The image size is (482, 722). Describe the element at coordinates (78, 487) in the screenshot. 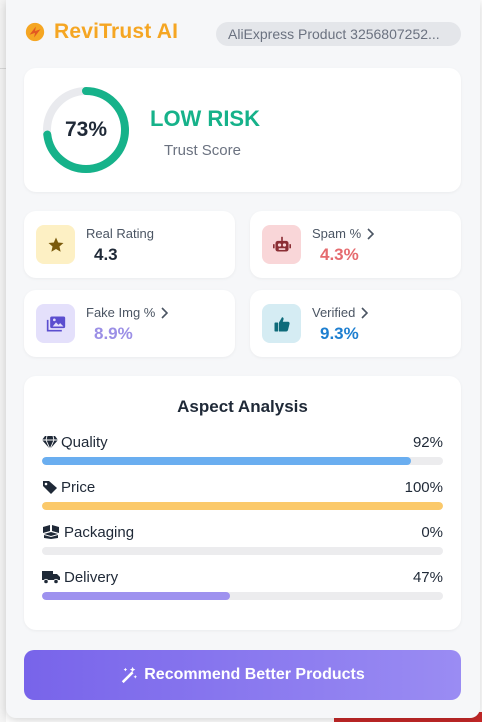

I see `aspect-label: Price` at that location.